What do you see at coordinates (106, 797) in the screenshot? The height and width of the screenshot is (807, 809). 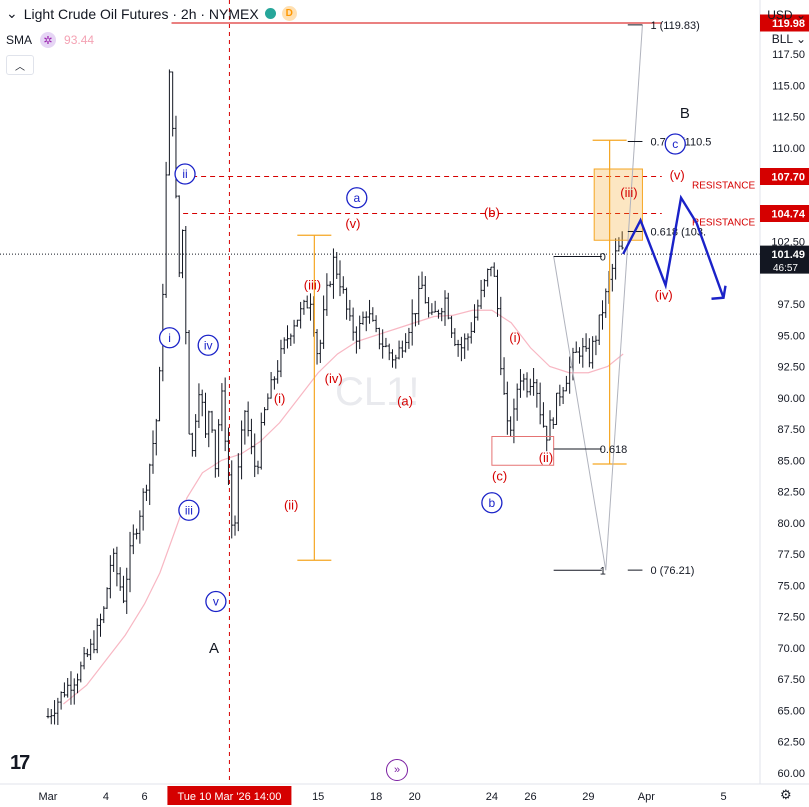 I see `time-tick-label: 4` at bounding box center [106, 797].